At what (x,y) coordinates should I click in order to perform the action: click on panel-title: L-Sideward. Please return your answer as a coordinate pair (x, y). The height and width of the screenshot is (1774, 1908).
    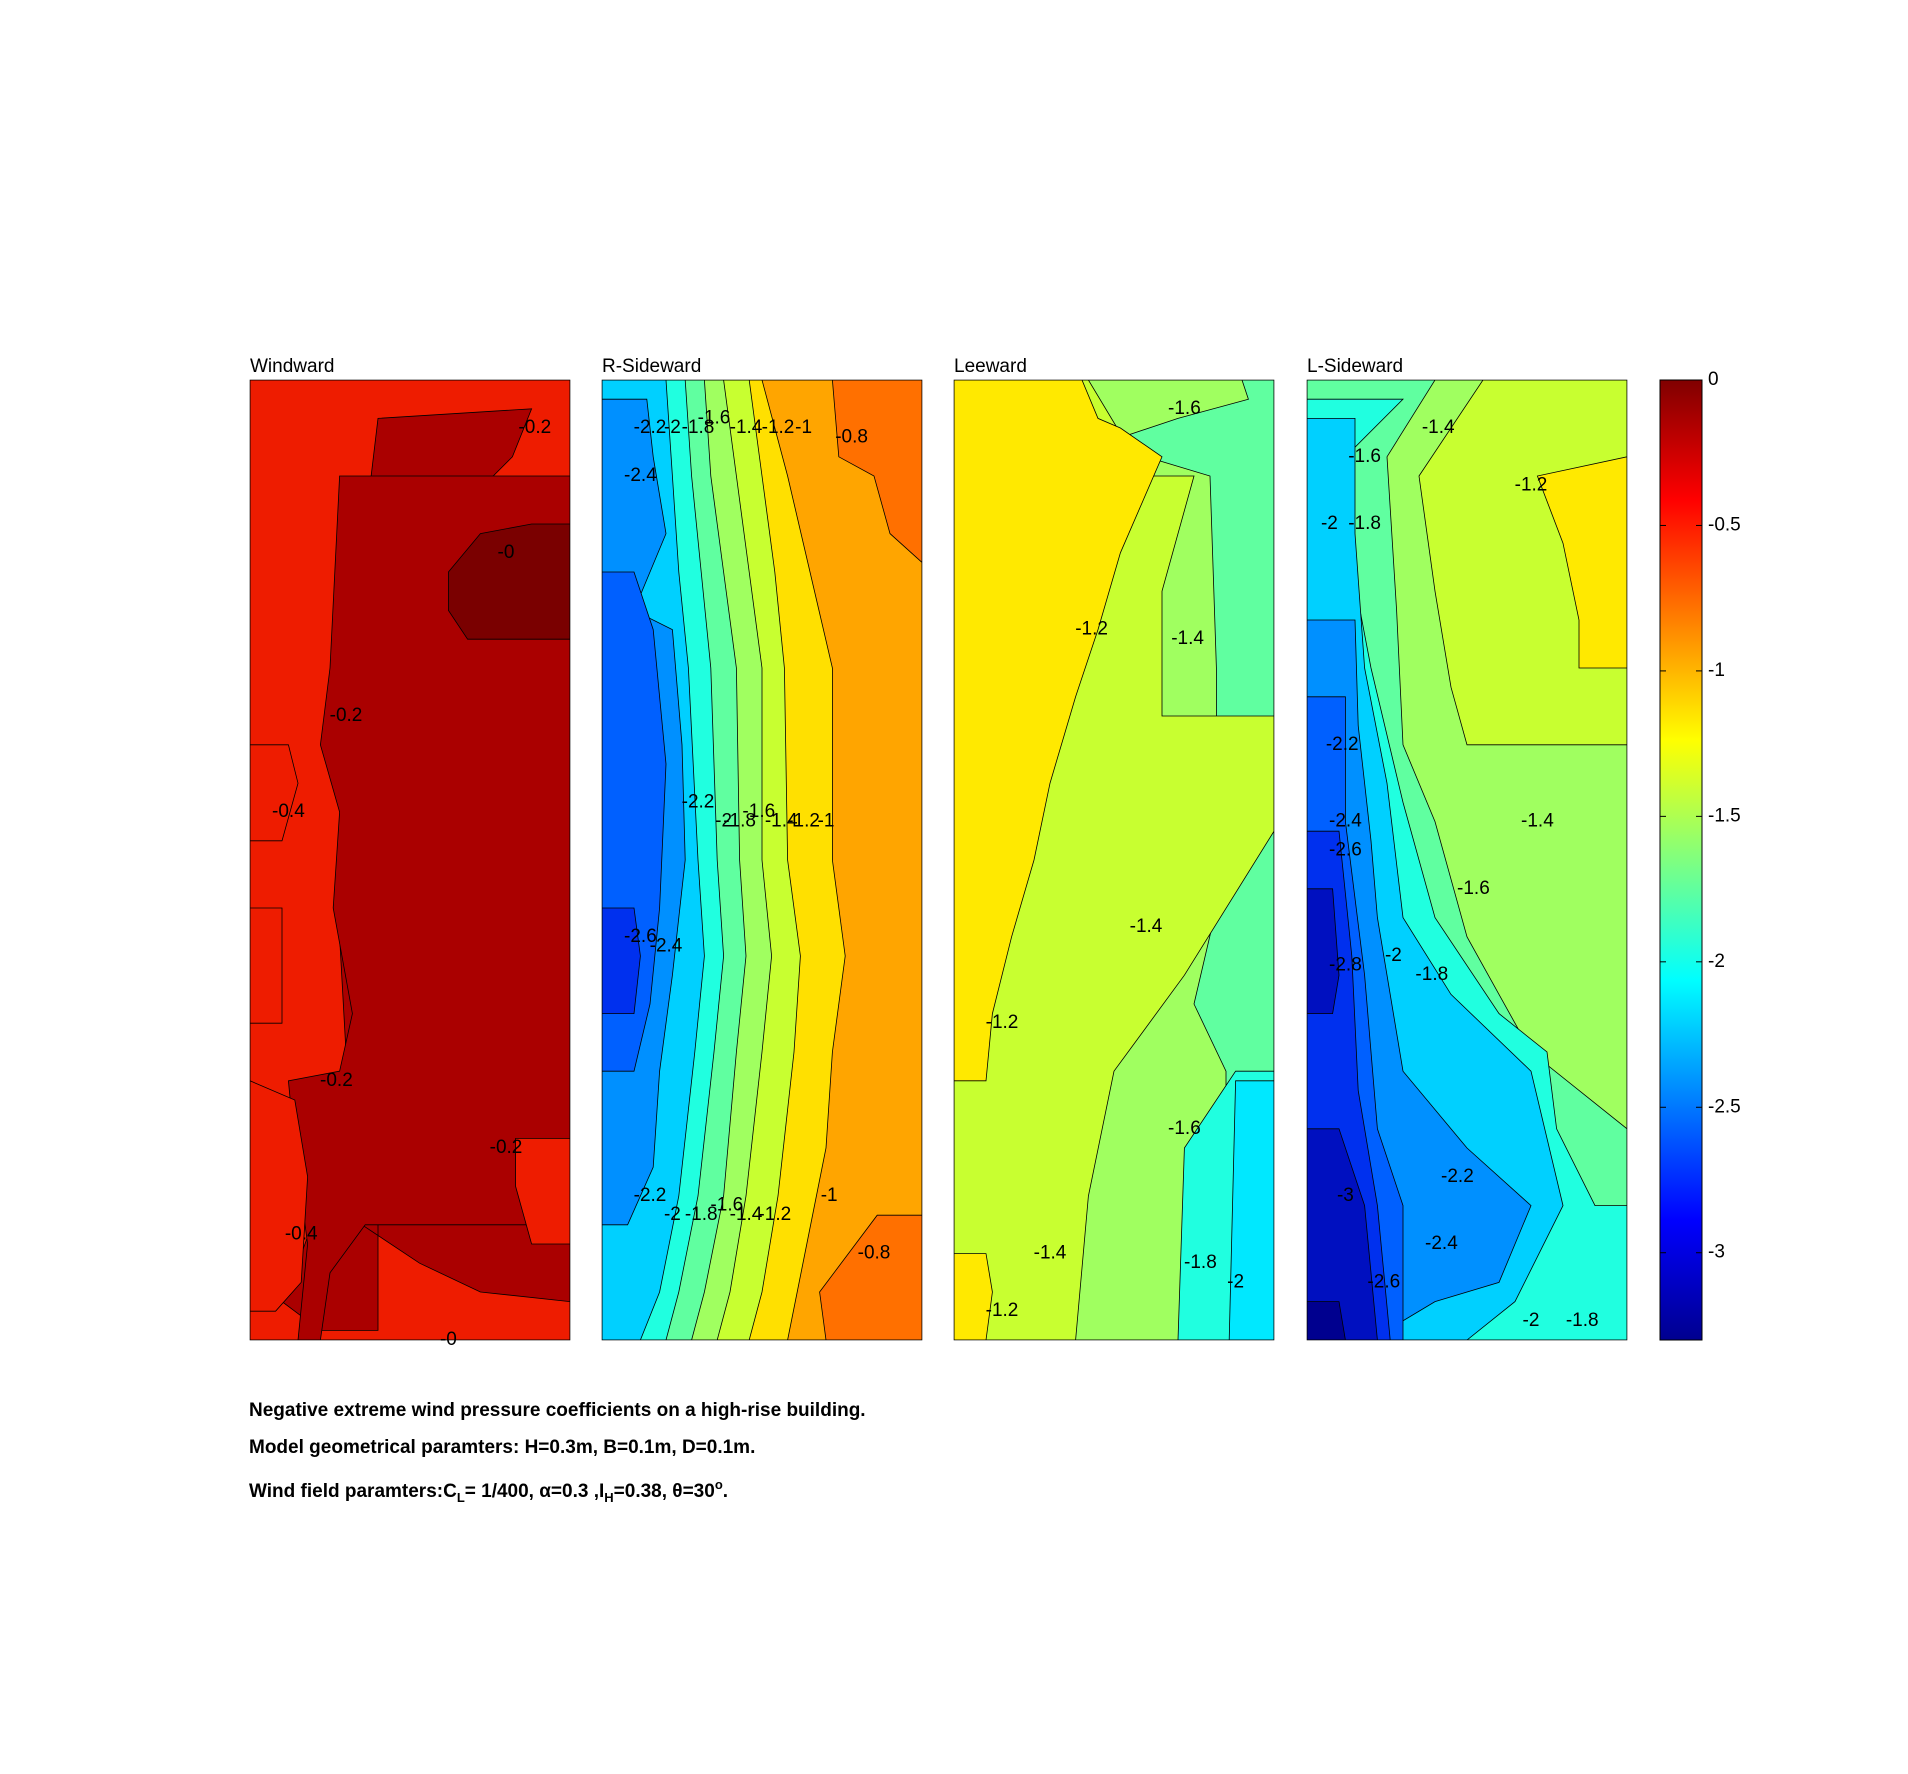
    Looking at the image, I should click on (1355, 366).